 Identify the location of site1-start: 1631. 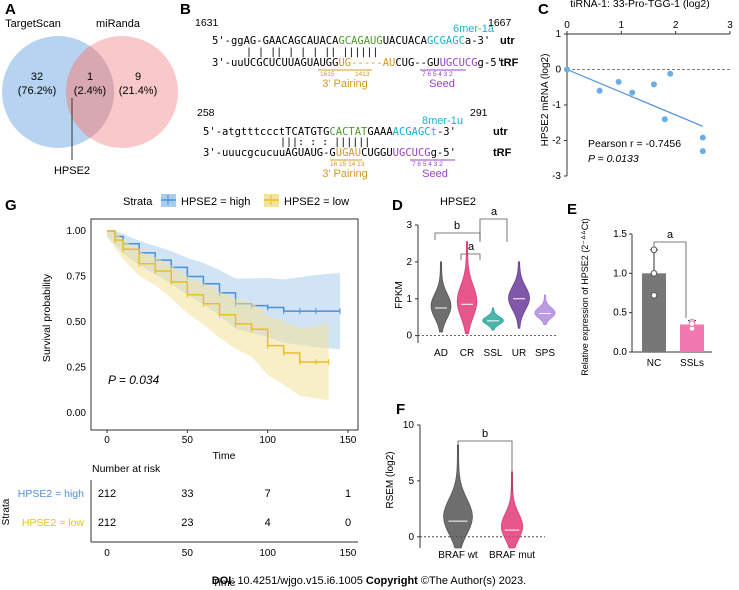
(207, 23).